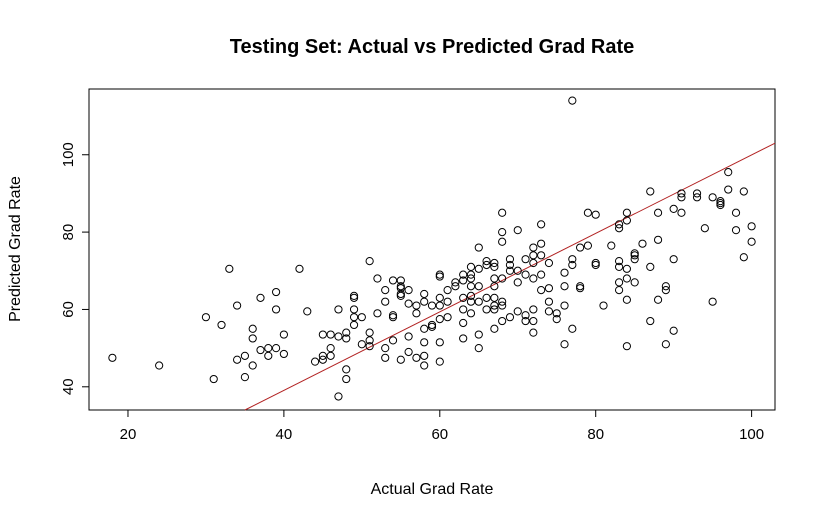  Describe the element at coordinates (284, 434) in the screenshot. I see `x-tick-label: 40` at that location.